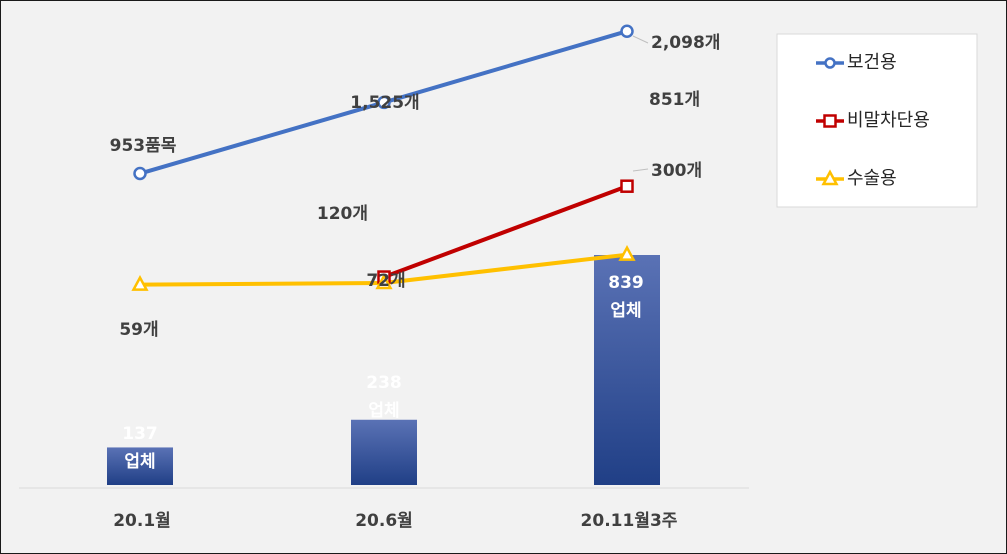 The width and height of the screenshot is (1007, 554). I want to click on data-label-surgical: 59개, so click(138, 330).